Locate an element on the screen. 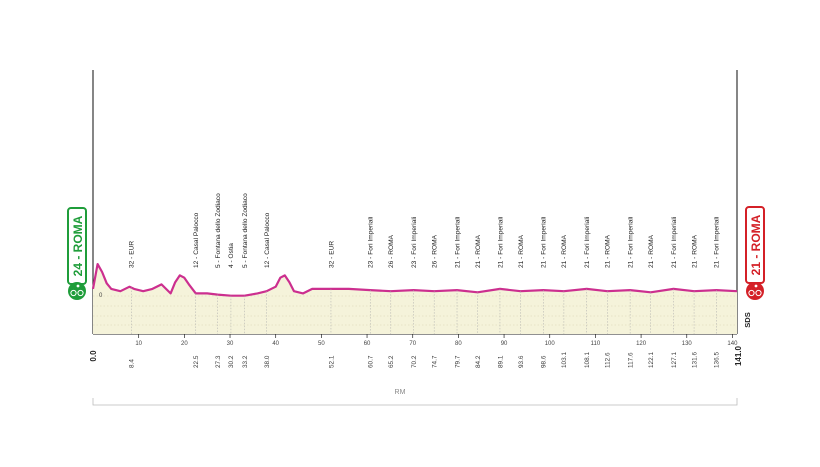 The width and height of the screenshot is (820, 467). x-tick-label: 40 is located at coordinates (275, 344).